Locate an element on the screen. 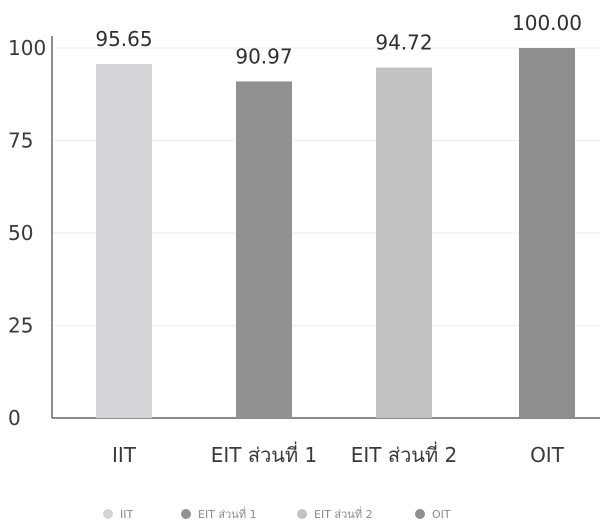 The width and height of the screenshot is (614, 529). x-tick-label: OIT is located at coordinates (547, 455).